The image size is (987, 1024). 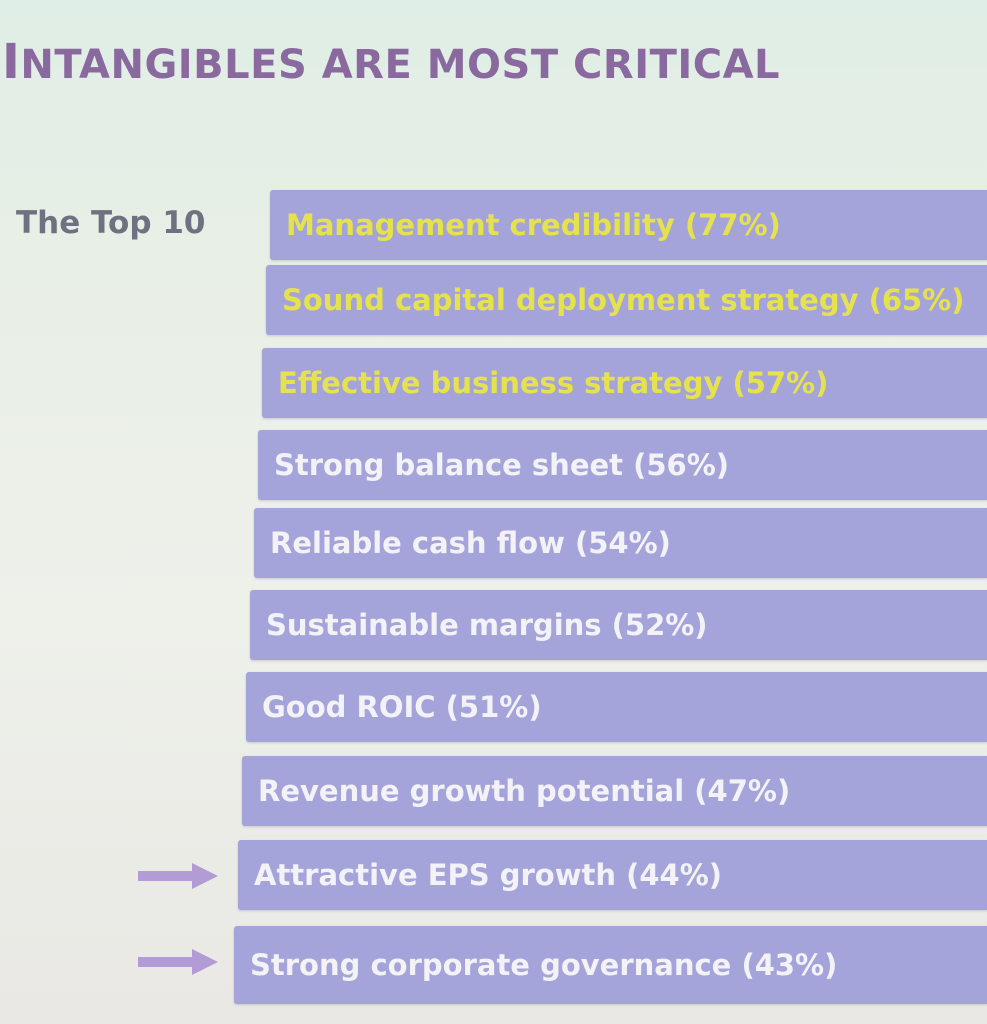 What do you see at coordinates (533, 225) in the screenshot?
I see `list-item-label: Management credibility (77%)` at bounding box center [533, 225].